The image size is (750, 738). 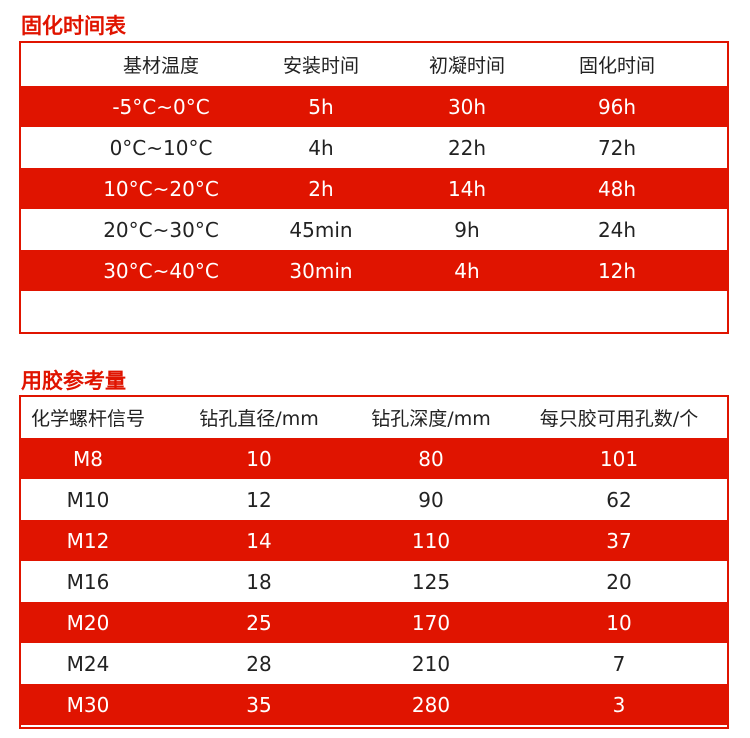 I want to click on table-row-cell: 110, so click(x=431, y=540).